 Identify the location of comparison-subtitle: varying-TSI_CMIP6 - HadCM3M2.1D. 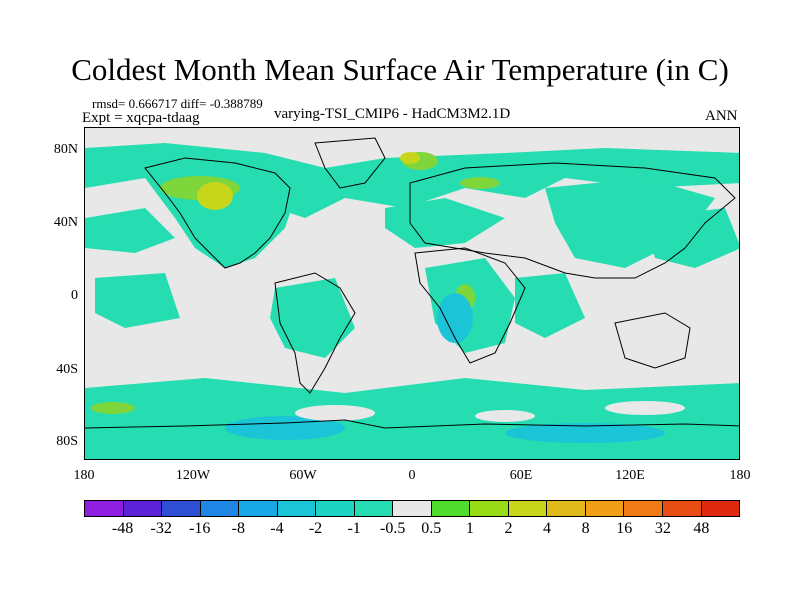
(392, 114).